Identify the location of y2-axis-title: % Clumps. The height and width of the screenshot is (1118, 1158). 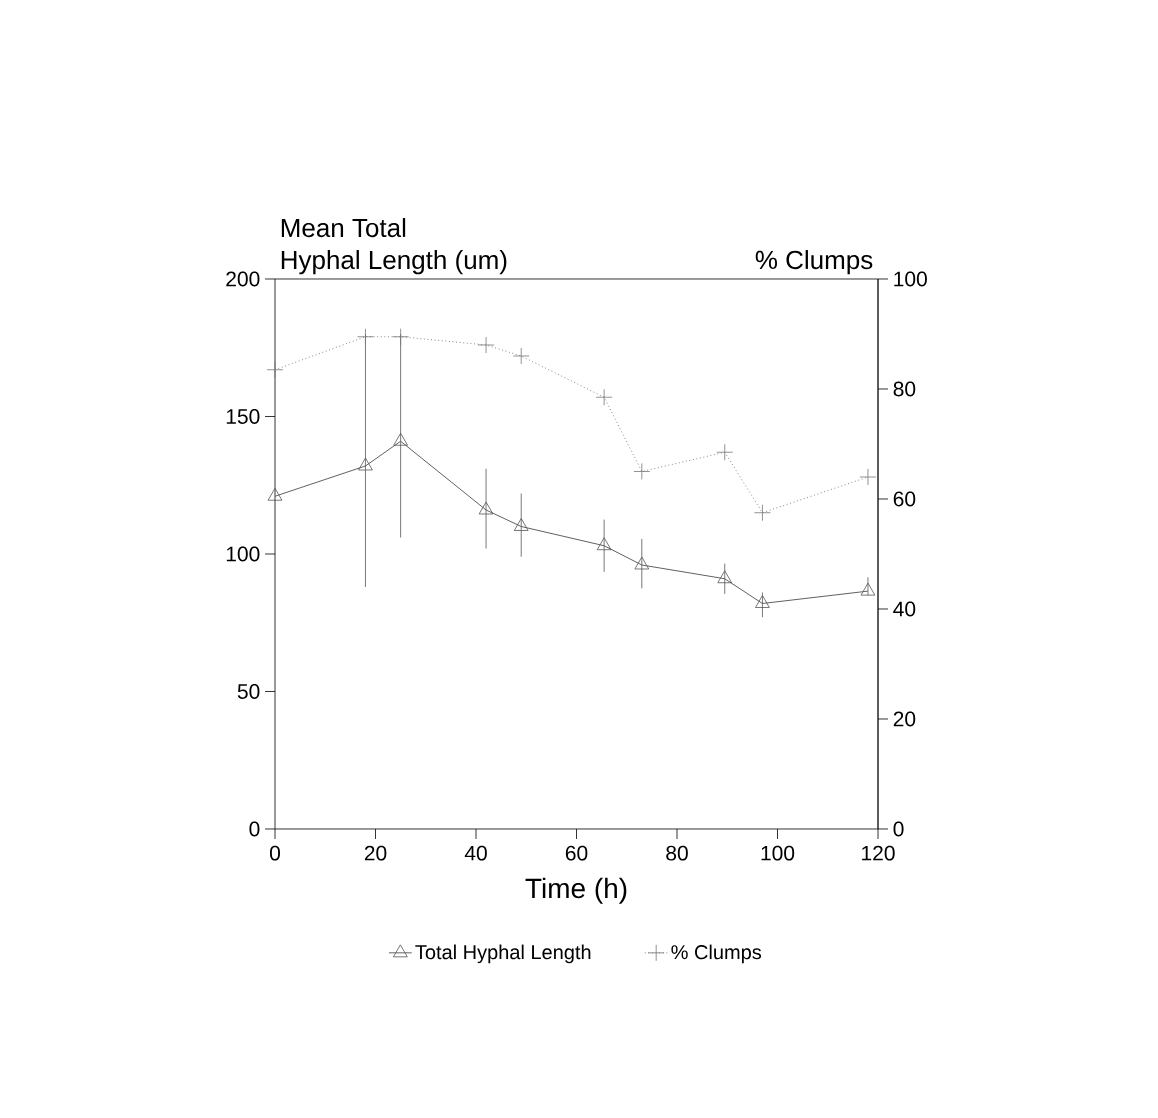
(814, 262).